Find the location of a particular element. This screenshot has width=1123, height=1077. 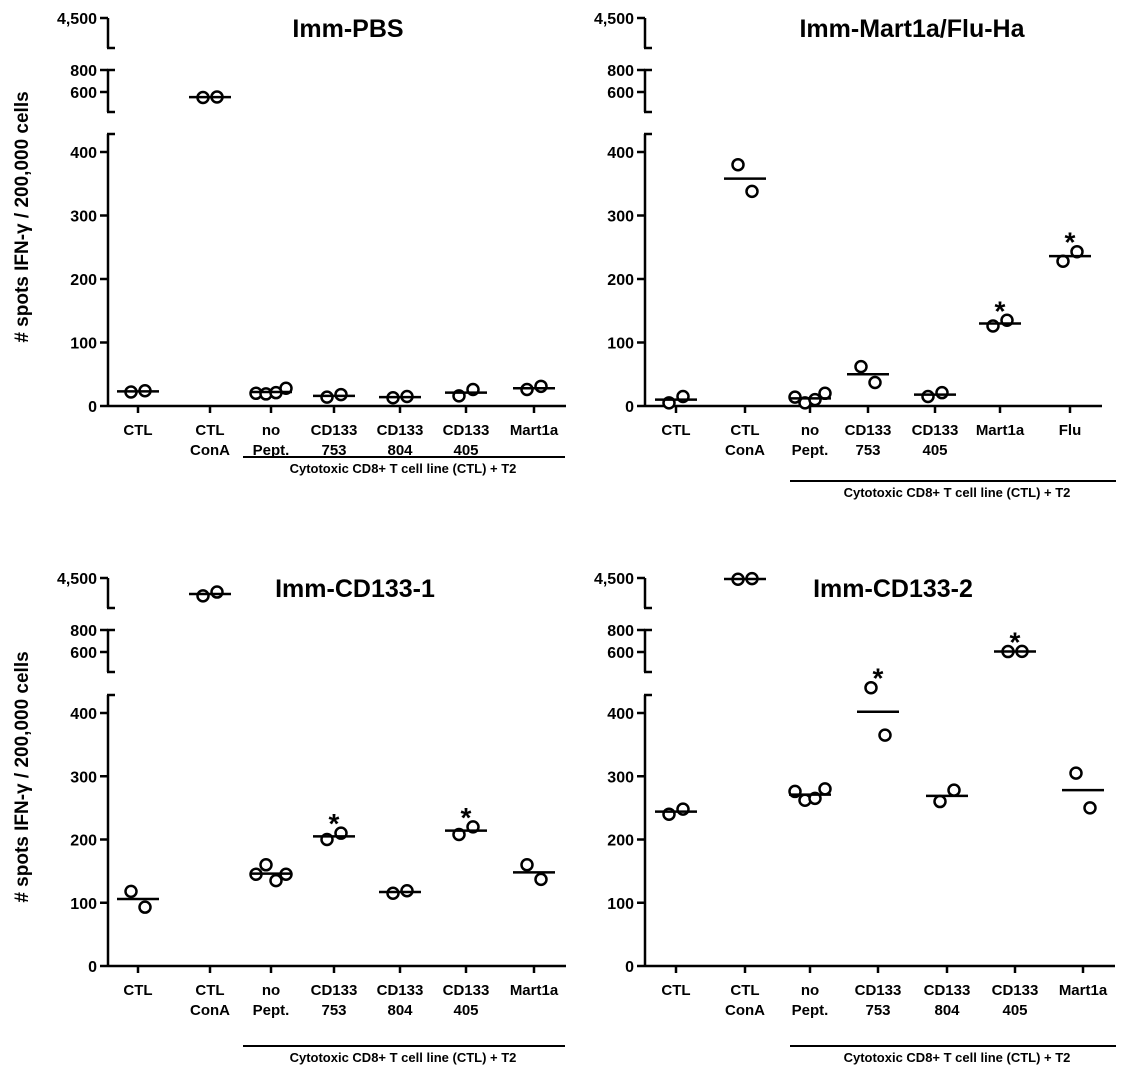

panel-title: Imm-PBS is located at coordinates (347, 29).